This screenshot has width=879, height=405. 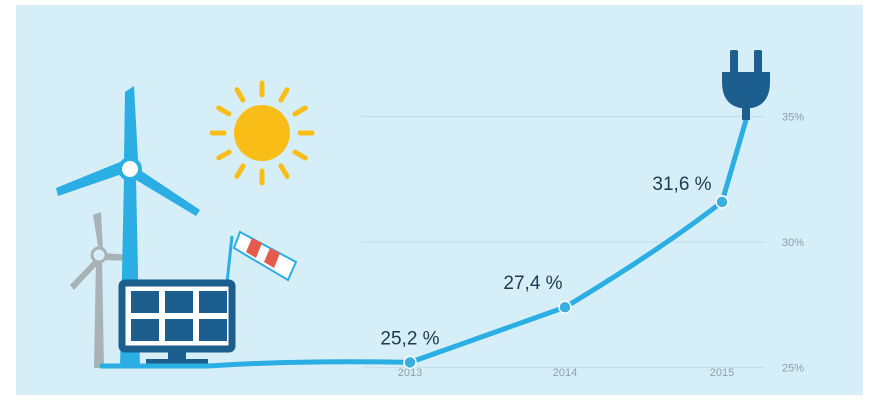 I want to click on data-label: 25,2 %, so click(x=409, y=338).